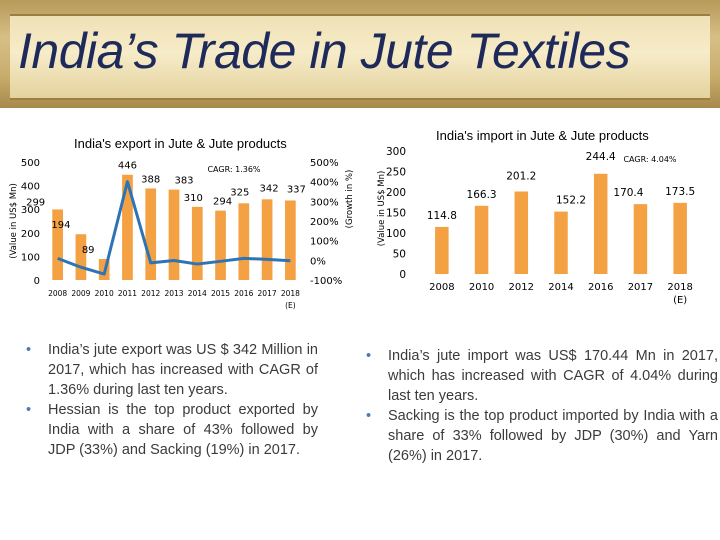 This screenshot has height=540, width=720. I want to click on data-label: 388, so click(150, 179).